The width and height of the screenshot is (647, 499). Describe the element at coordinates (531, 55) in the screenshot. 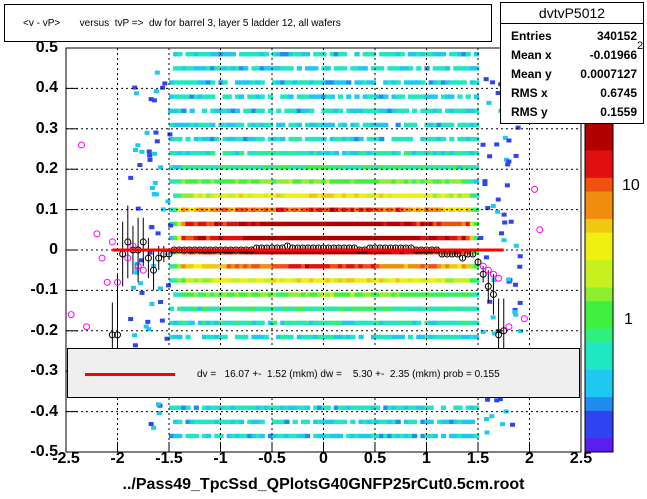

I see `stats-label: Mean x` at that location.